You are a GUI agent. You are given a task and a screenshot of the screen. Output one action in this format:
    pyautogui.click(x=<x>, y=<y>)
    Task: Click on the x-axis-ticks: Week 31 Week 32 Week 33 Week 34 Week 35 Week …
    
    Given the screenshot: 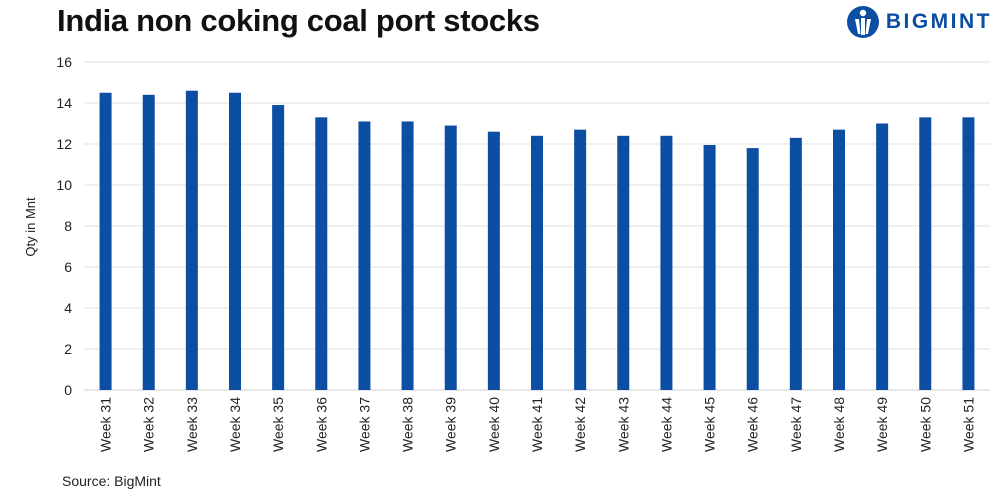 What is the action you would take?
    pyautogui.click(x=537, y=424)
    